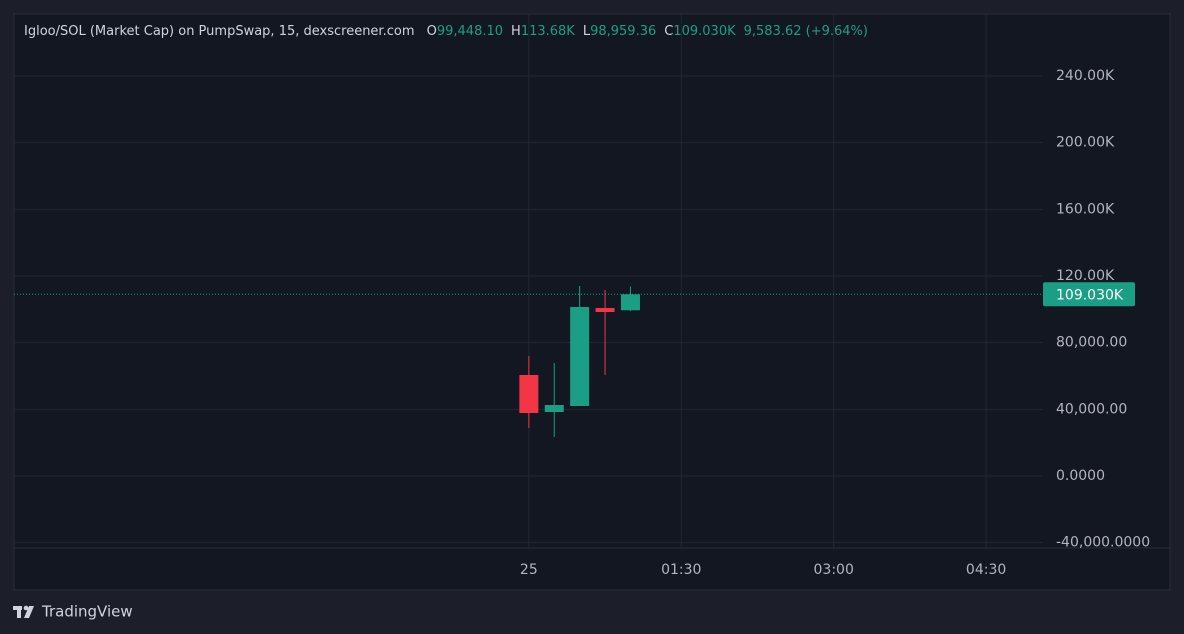 The height and width of the screenshot is (634, 1184). I want to click on y-tick-label: 120.00K, so click(1085, 276).